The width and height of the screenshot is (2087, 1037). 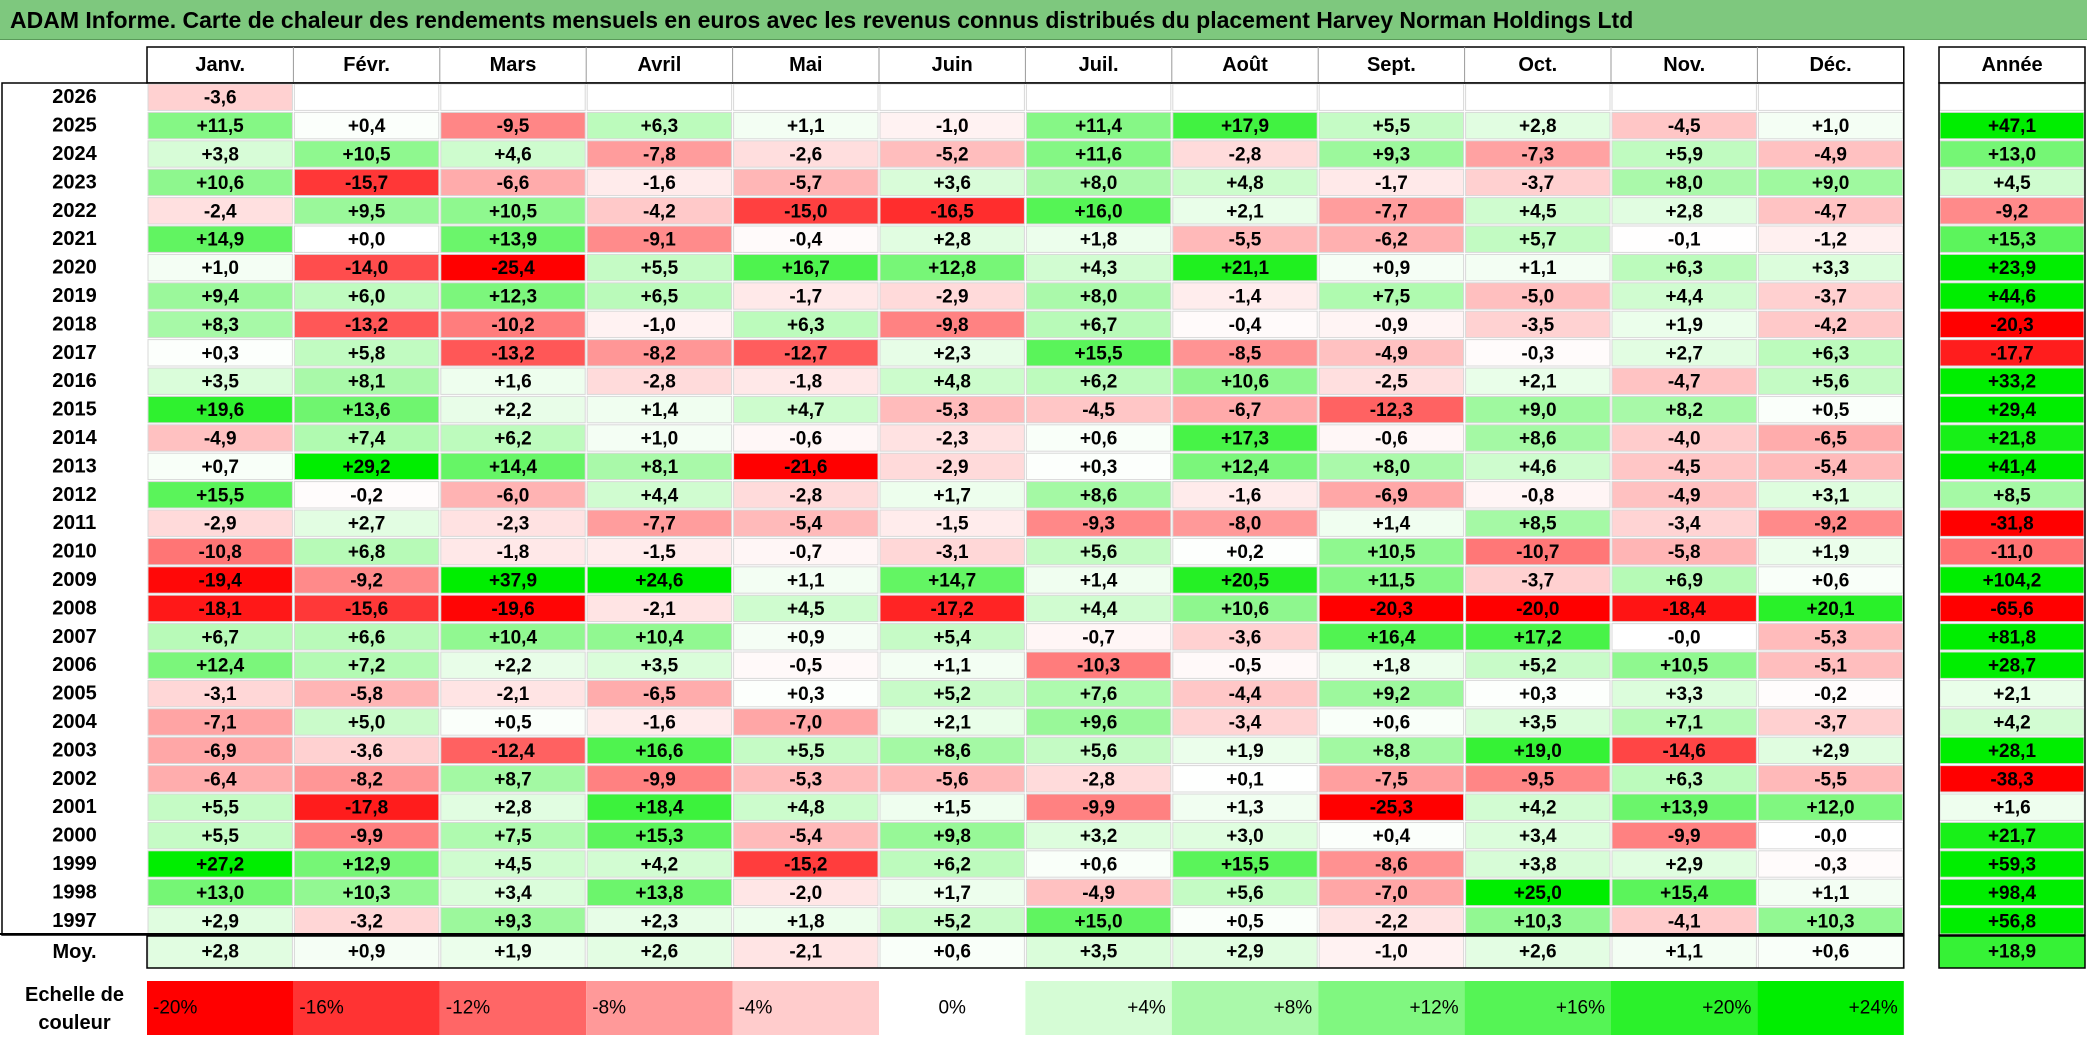 I want to click on cell-value: +8,8, so click(x=1392, y=751).